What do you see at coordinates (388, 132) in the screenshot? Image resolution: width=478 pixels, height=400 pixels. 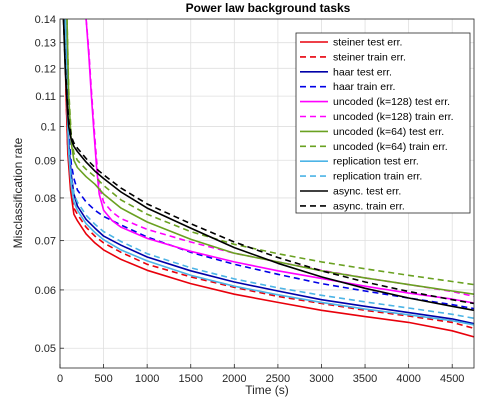 I see `legend-label: uncoded (k=64) test err.` at bounding box center [388, 132].